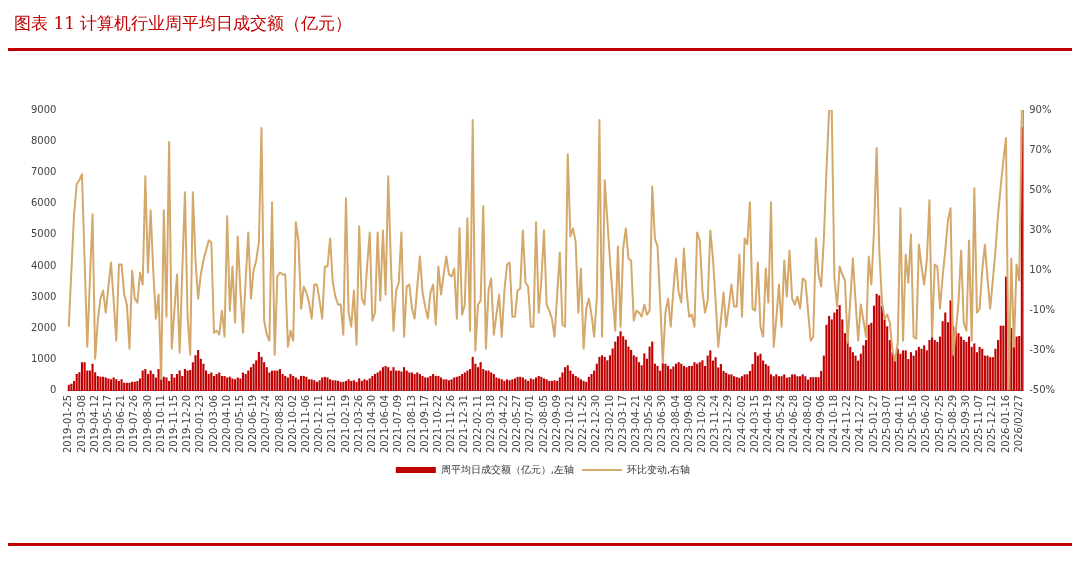  I want to click on x-tick-label: 2024-12-27, so click(860, 424).